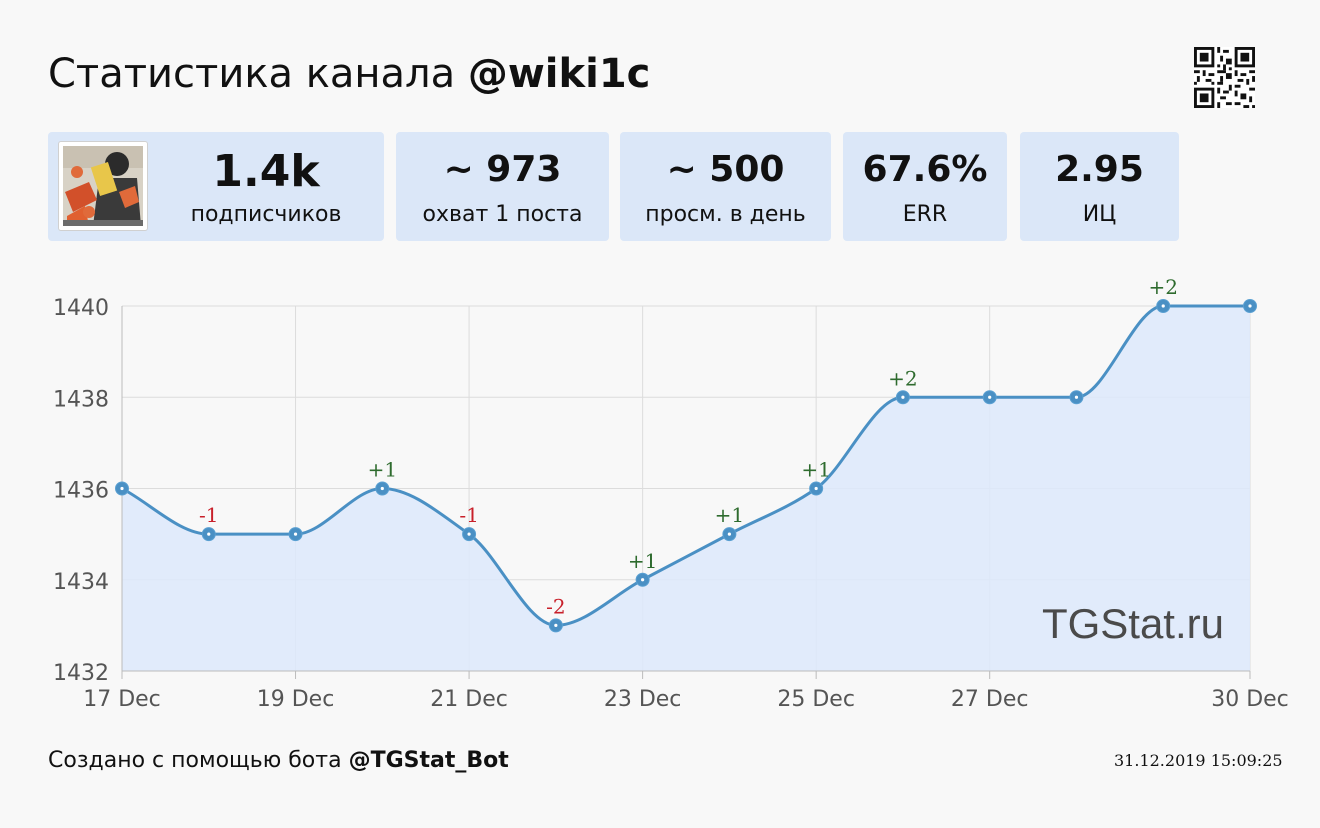 The width and height of the screenshot is (1320, 828). What do you see at coordinates (502, 214) in the screenshot?
I see `stat-label: охват 1 поста` at bounding box center [502, 214].